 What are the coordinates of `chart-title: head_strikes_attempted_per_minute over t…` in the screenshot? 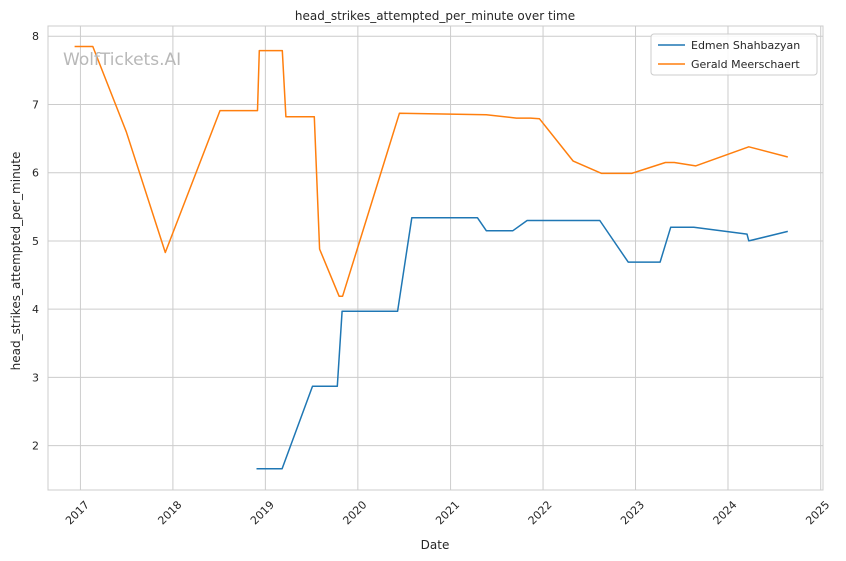 It's located at (435, 16).